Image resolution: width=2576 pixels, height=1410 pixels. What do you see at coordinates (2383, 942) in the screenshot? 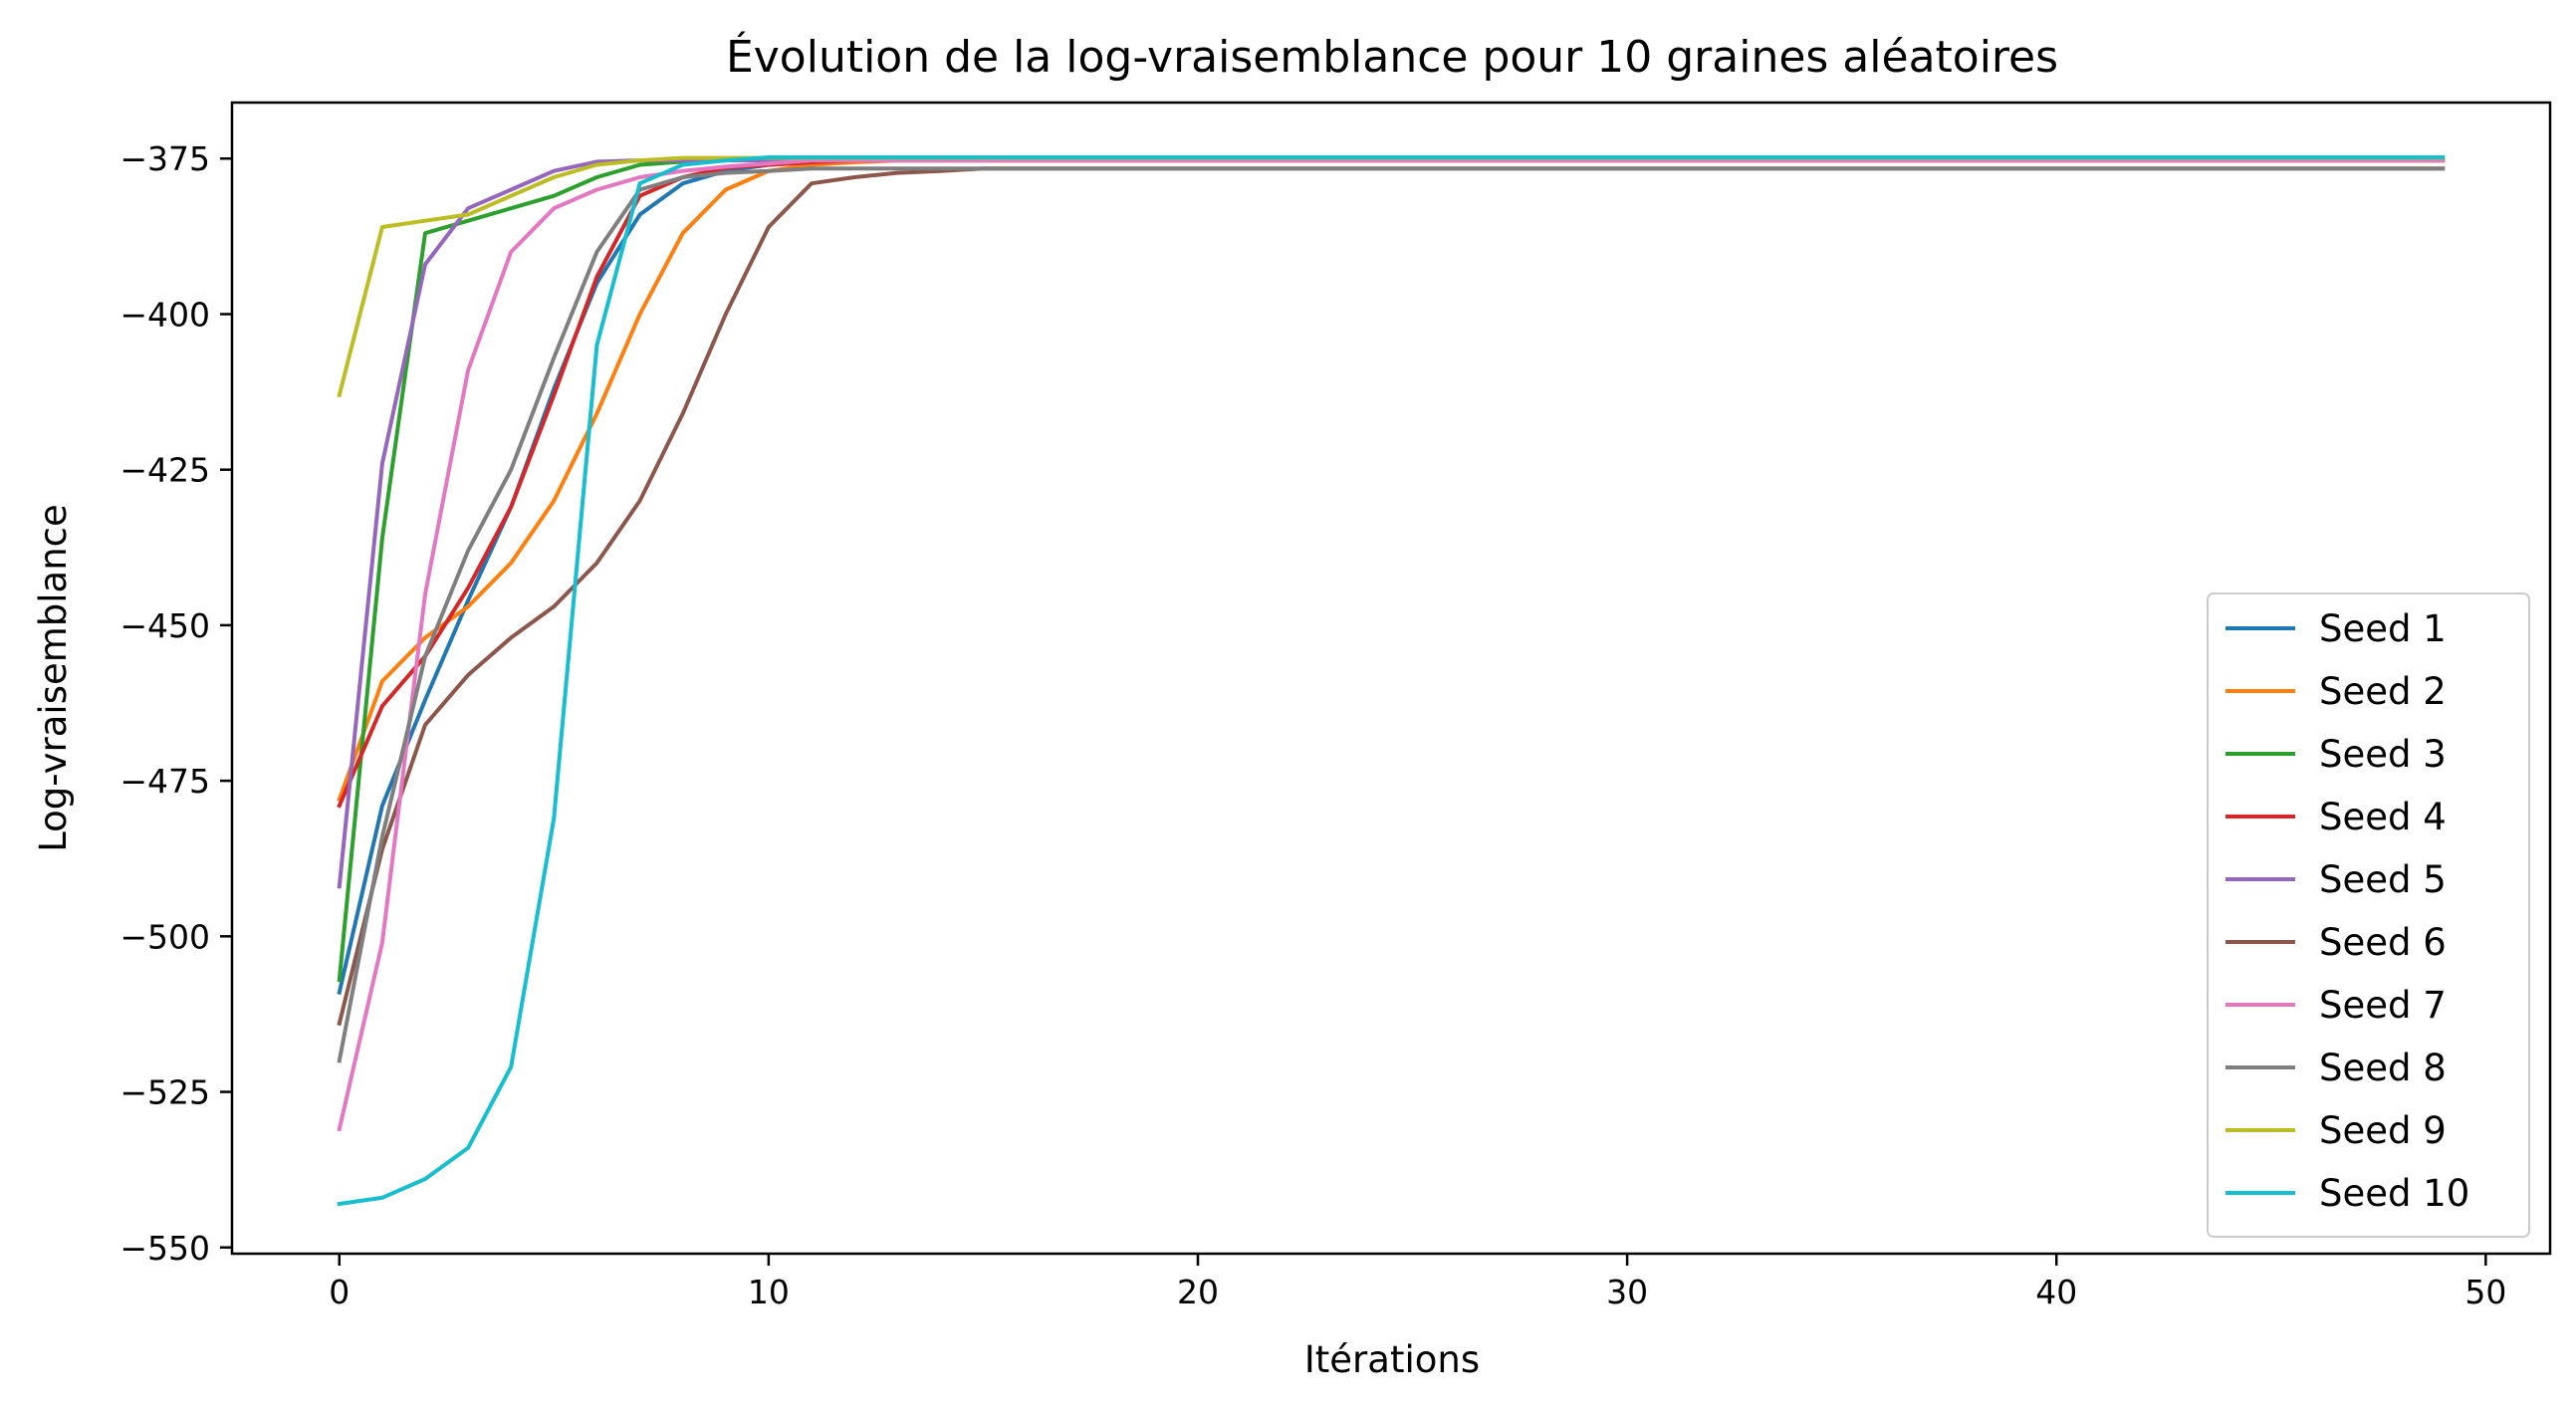
I see `legend-label-seed-6: Seed 6` at bounding box center [2383, 942].